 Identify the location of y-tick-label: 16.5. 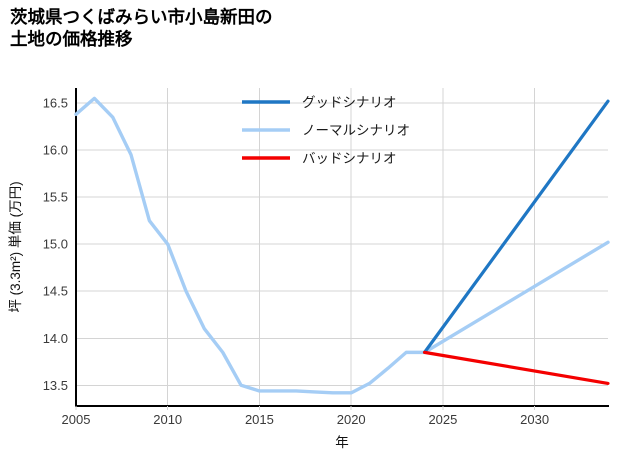
(55, 103).